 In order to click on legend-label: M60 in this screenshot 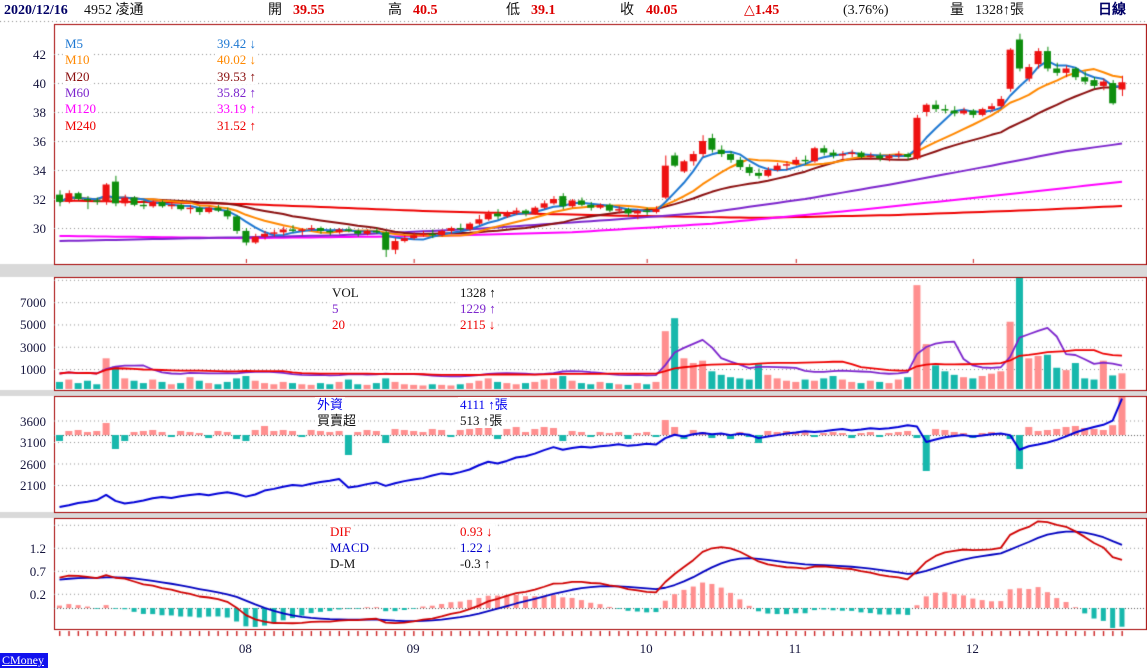, I will do `click(77, 92)`.